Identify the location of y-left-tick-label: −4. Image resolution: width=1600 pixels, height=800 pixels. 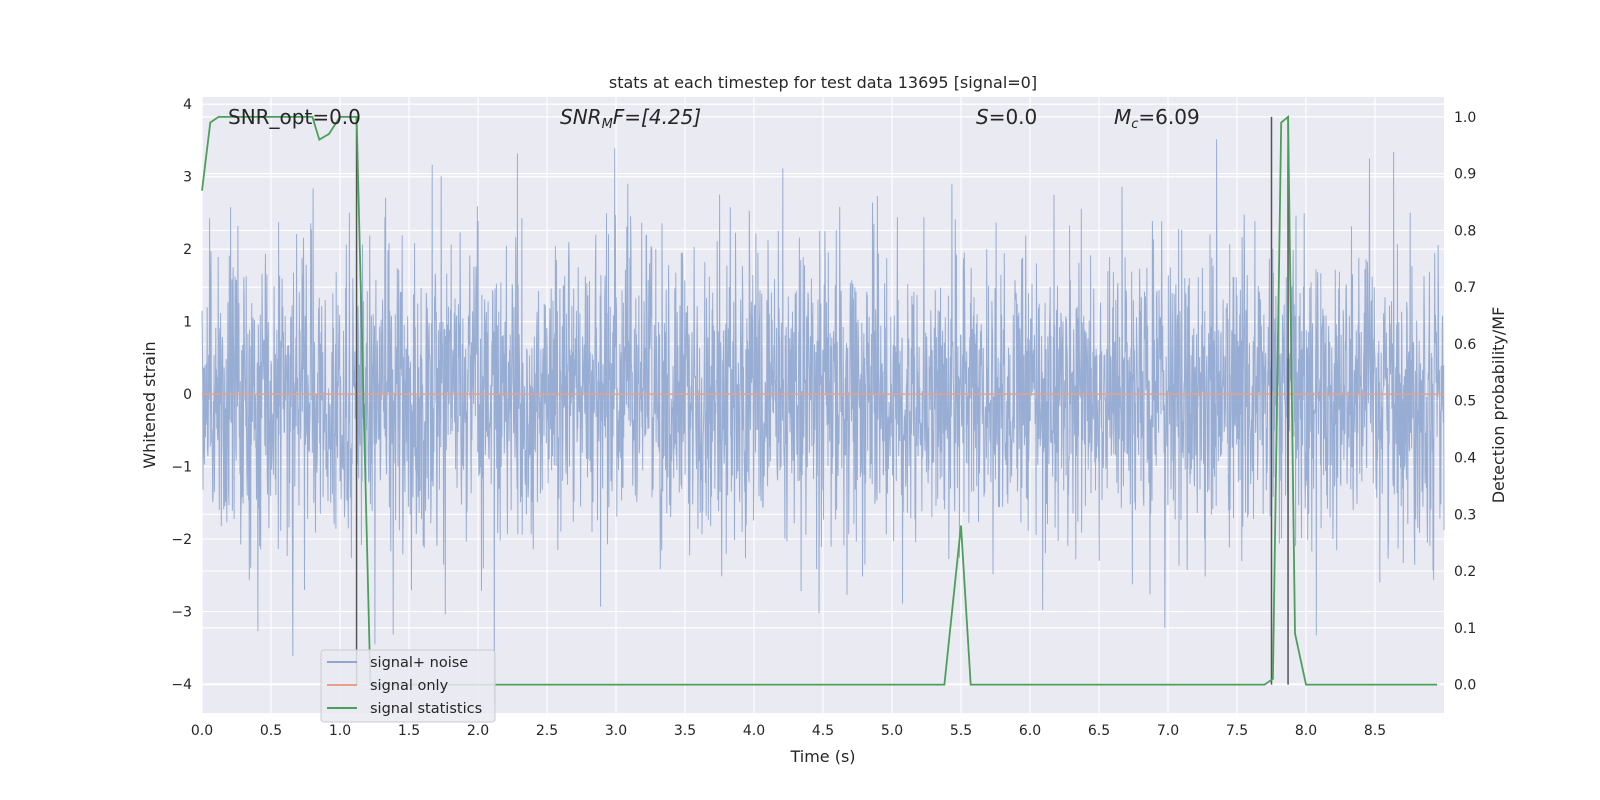
(181, 685).